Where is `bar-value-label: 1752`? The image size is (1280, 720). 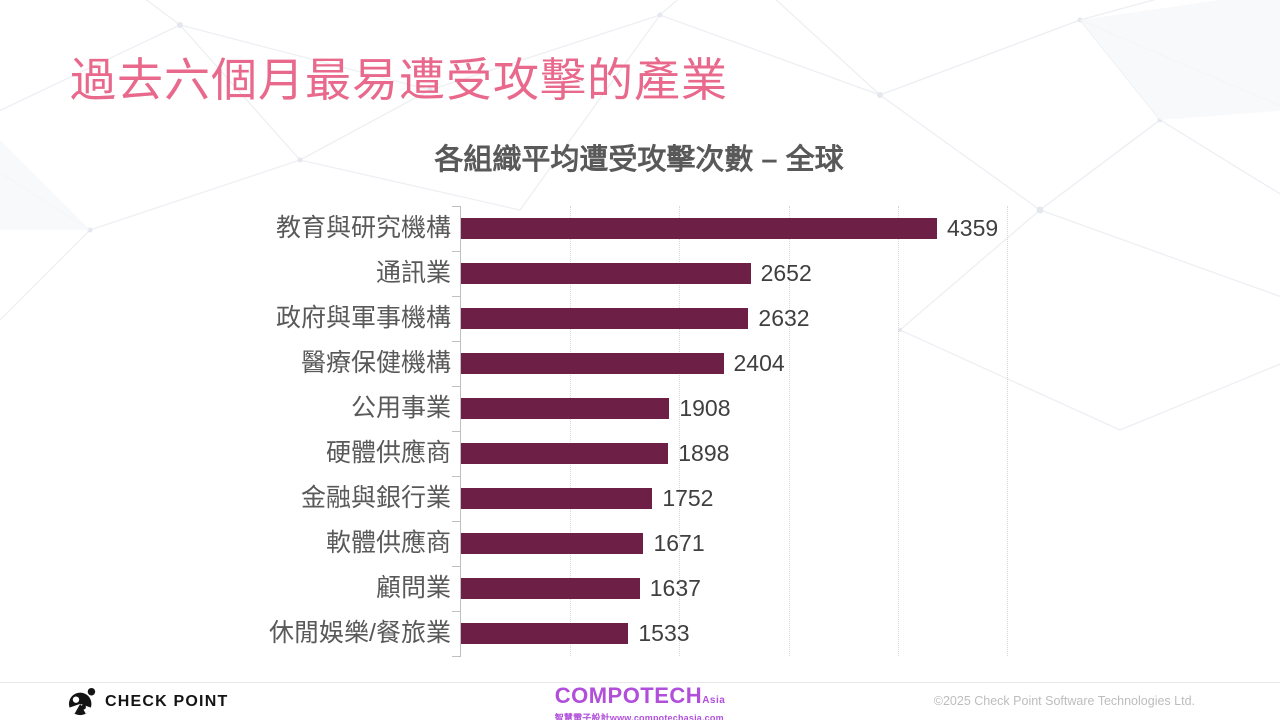
bar-value-label: 1752 is located at coordinates (688, 498).